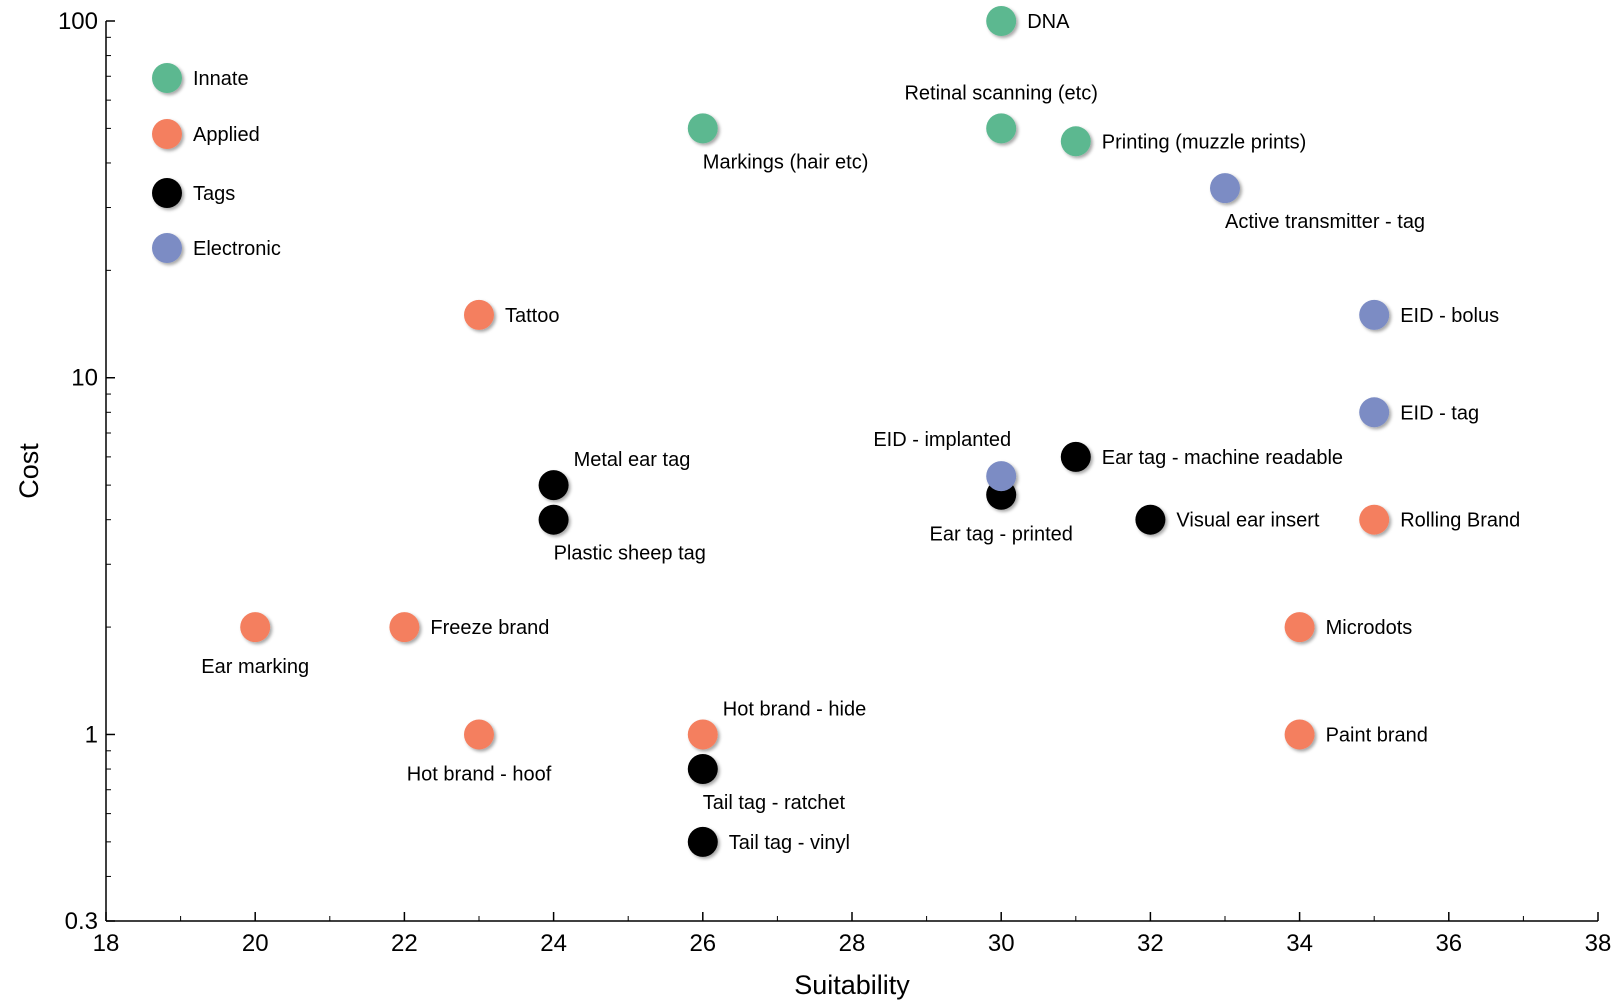 Image resolution: width=1618 pixels, height=1007 pixels. I want to click on x-tick-label: 34, so click(1299, 943).